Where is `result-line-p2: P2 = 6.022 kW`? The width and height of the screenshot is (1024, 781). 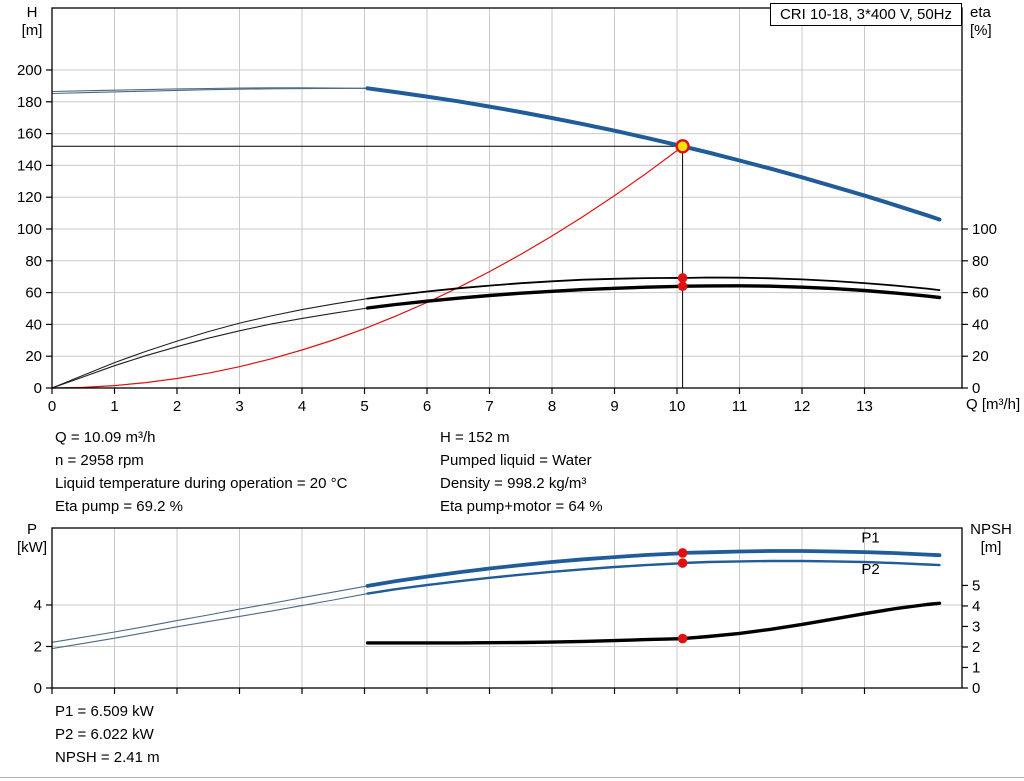
result-line-p2: P2 = 6.022 kW is located at coordinates (104, 734).